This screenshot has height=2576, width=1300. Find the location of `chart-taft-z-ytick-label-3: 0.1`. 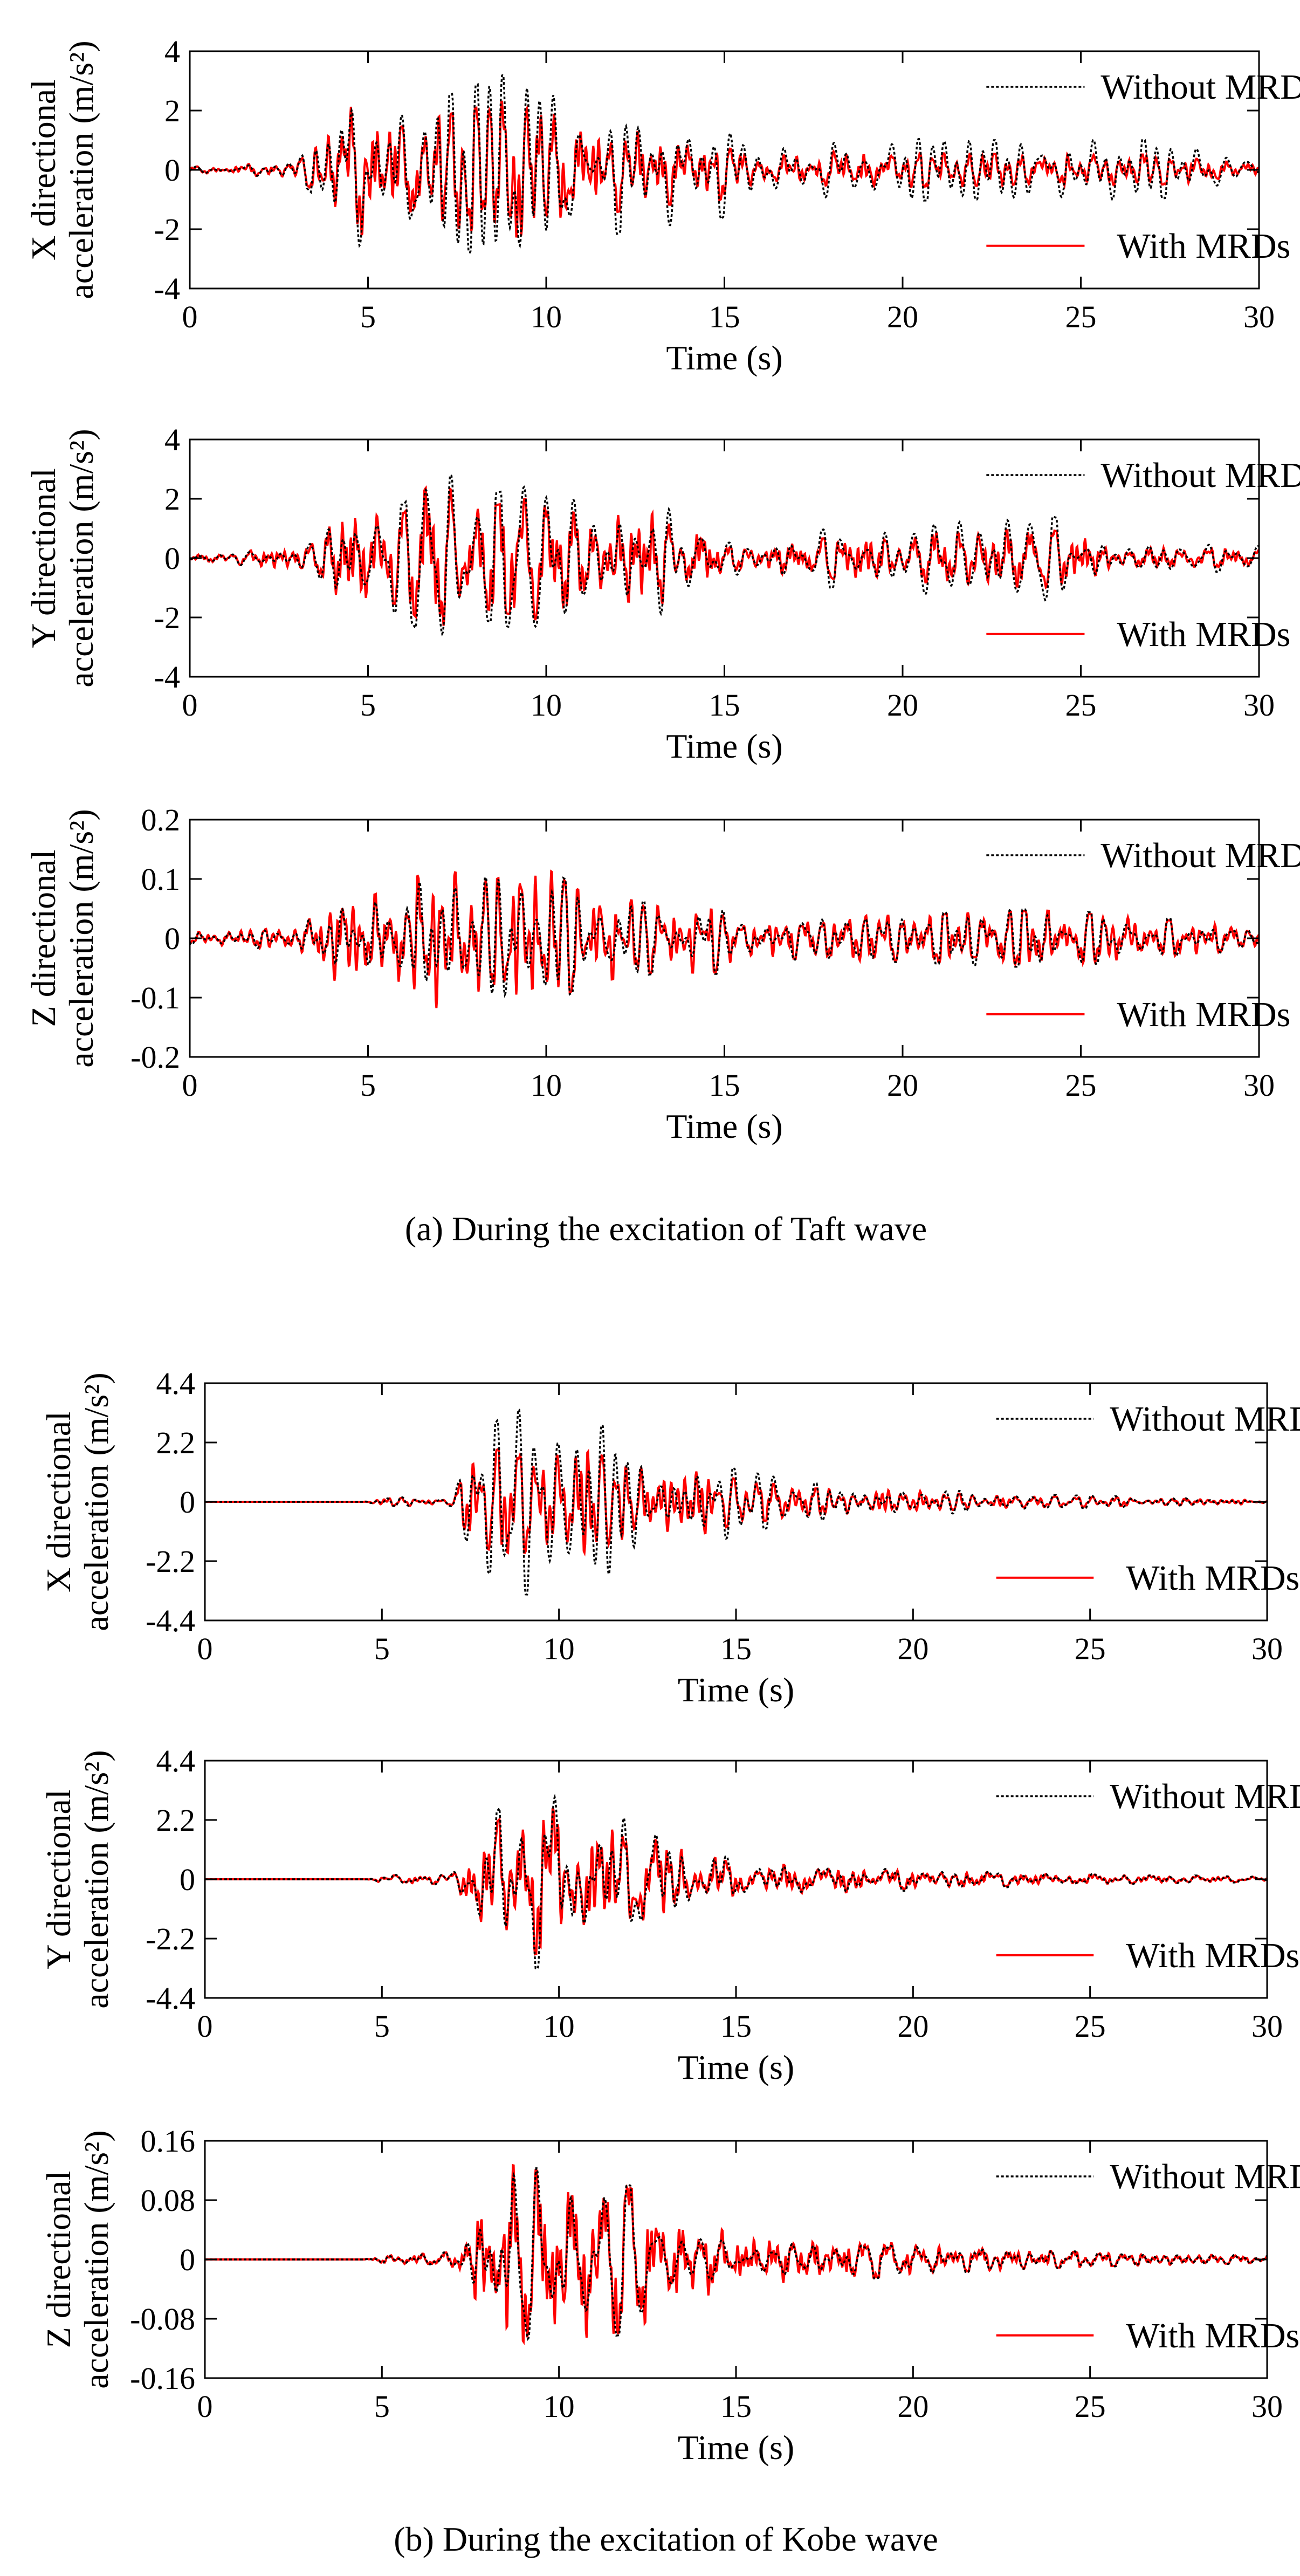

chart-taft-z-ytick-label-3: 0.1 is located at coordinates (161, 879).